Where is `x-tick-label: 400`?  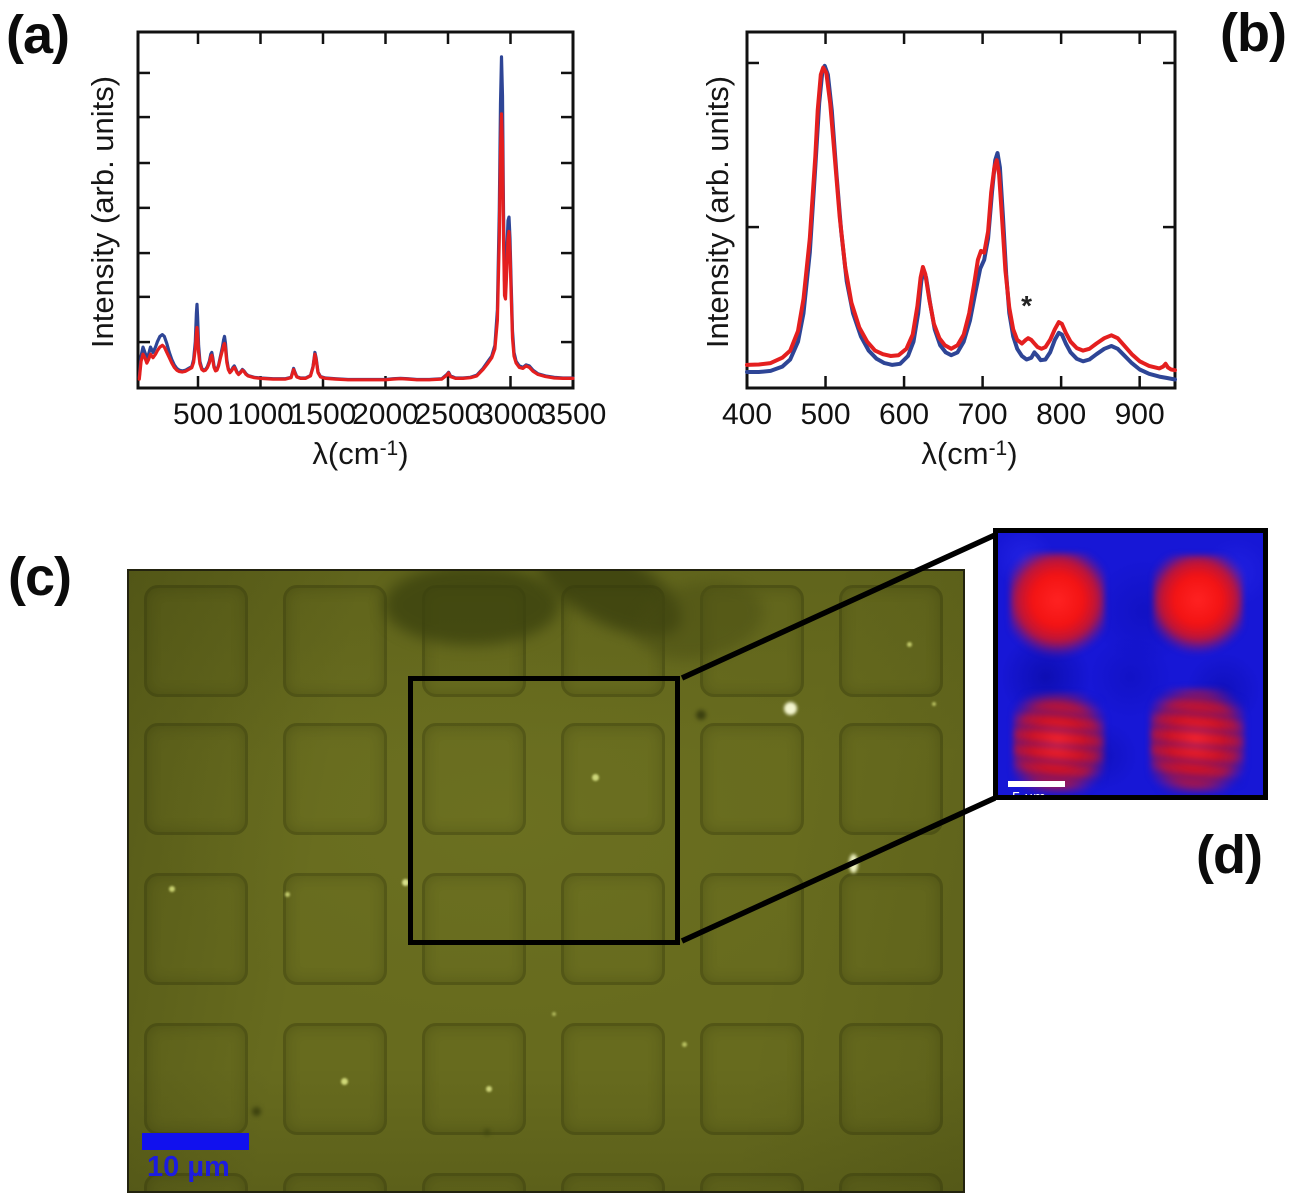
x-tick-label: 400 is located at coordinates (747, 414).